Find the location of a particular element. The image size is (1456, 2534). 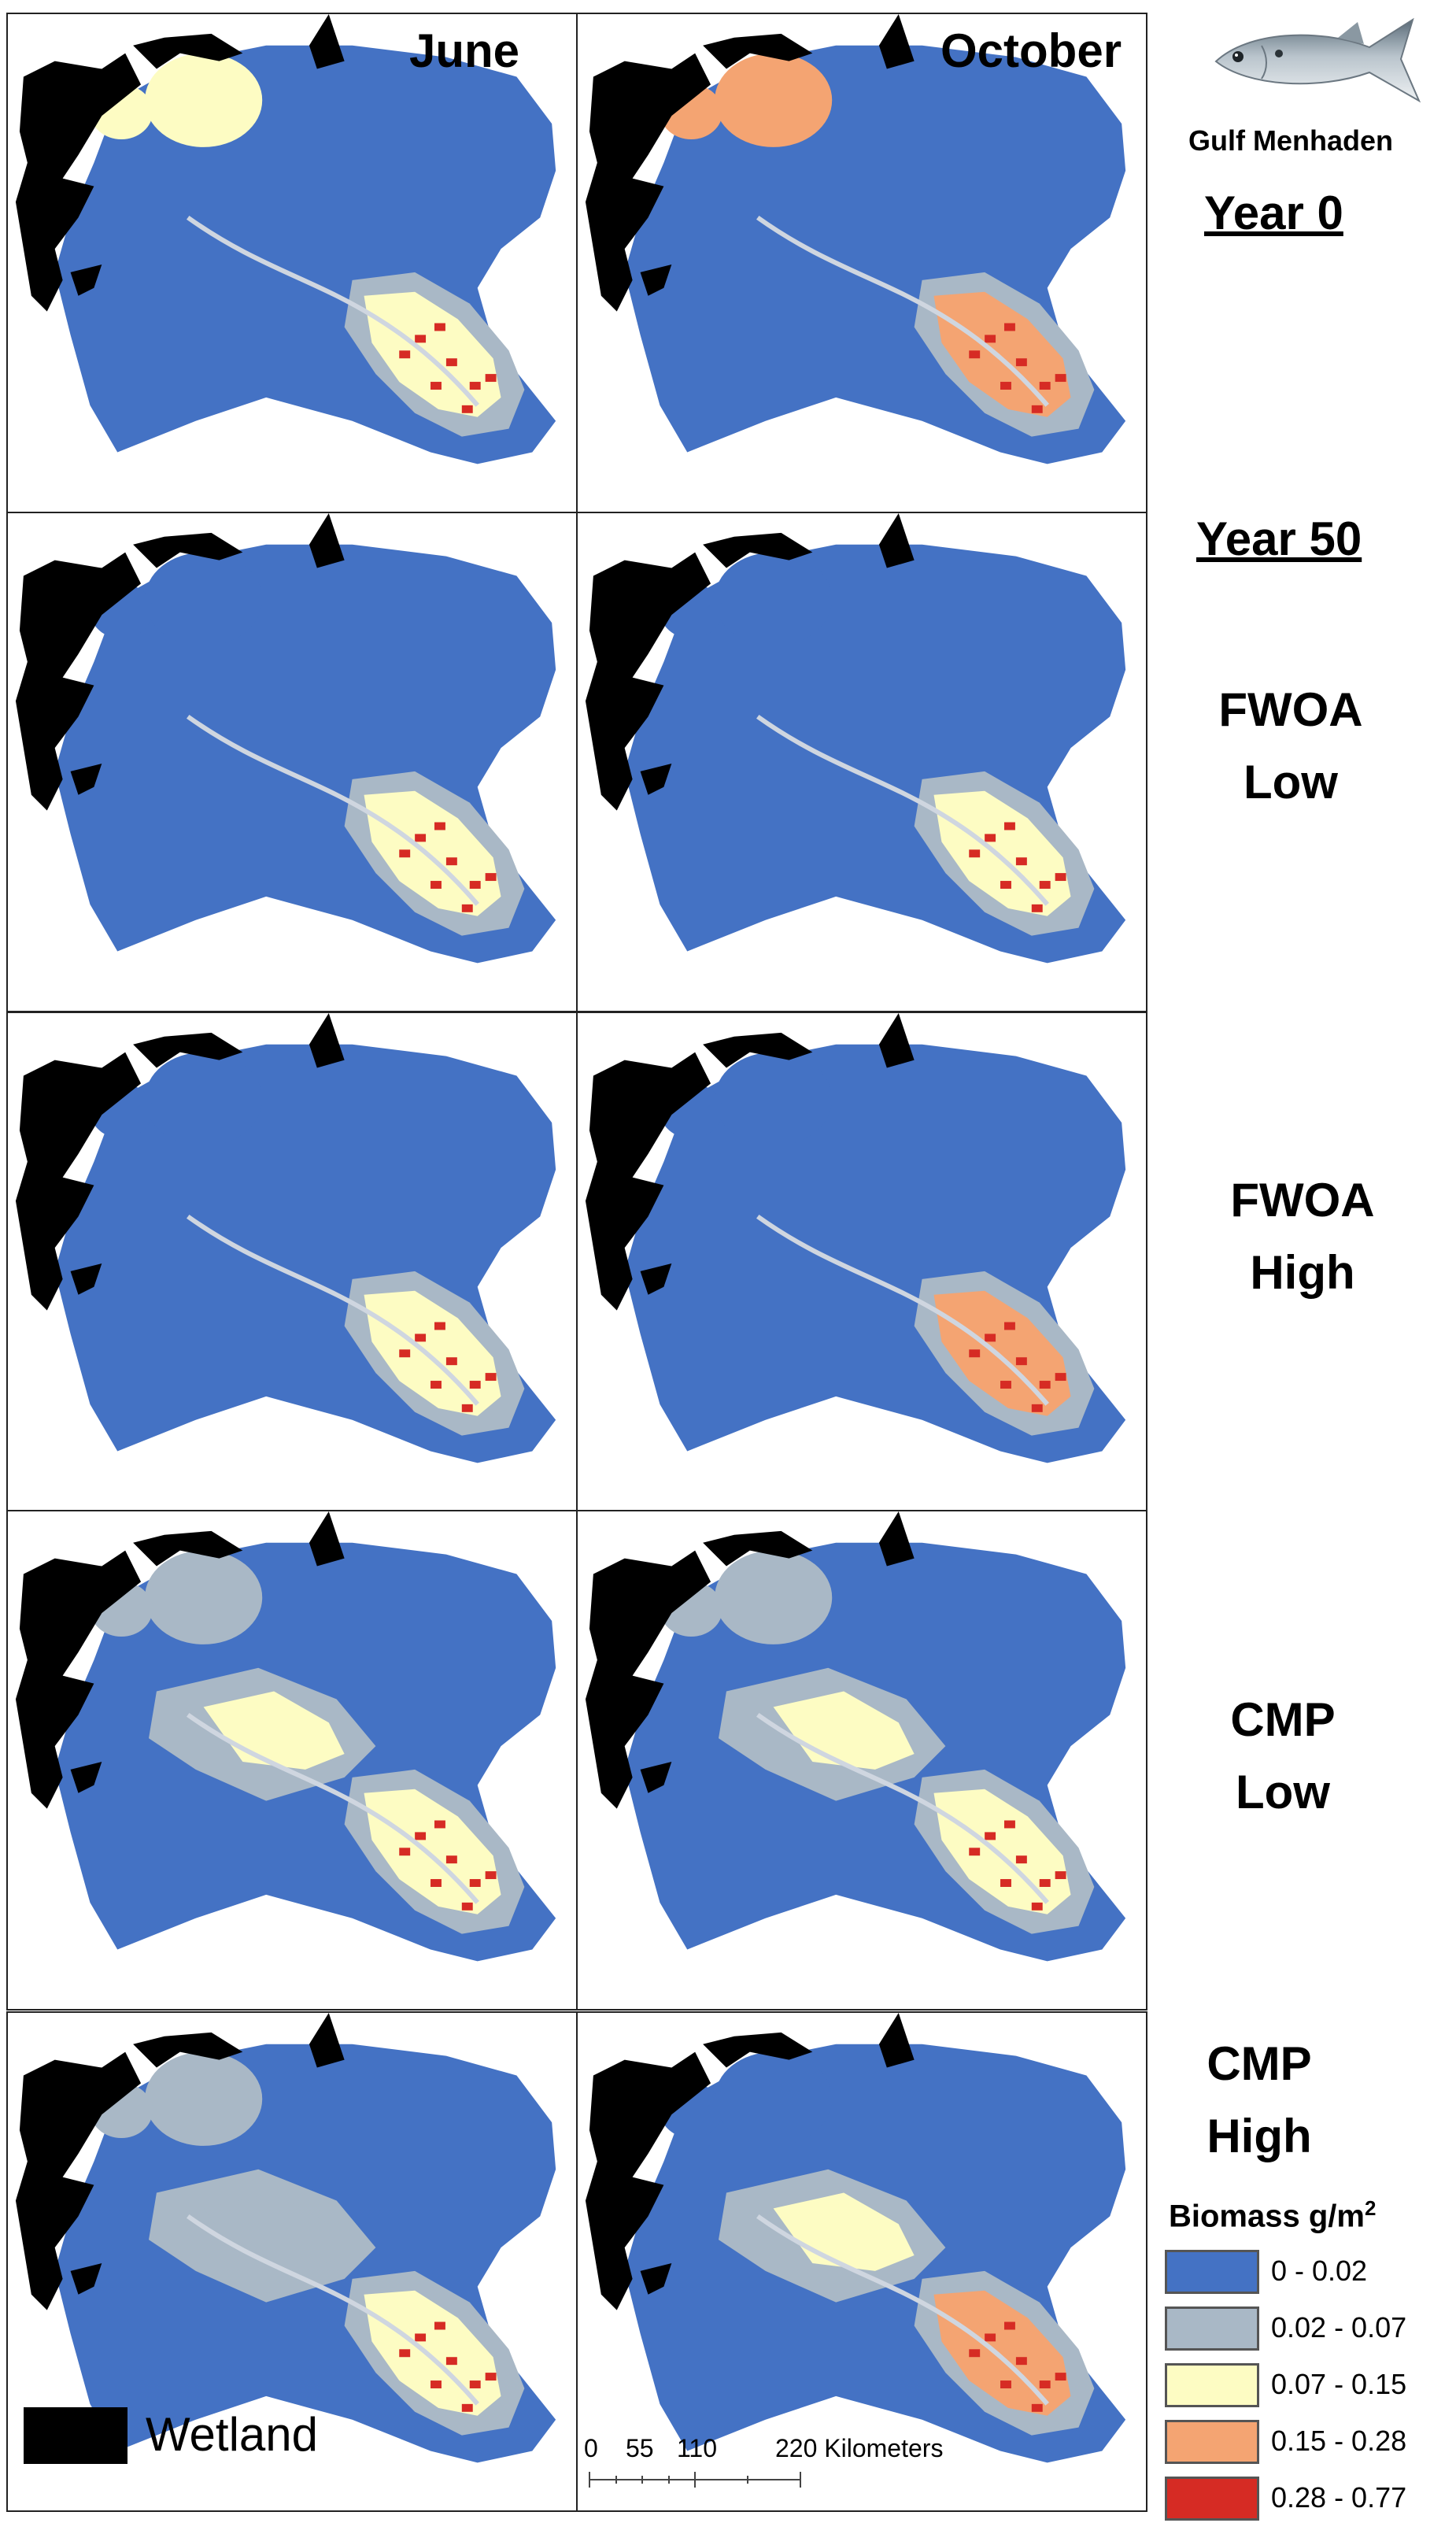

legend-label: 0.07 - 0.15 is located at coordinates (1339, 2384).